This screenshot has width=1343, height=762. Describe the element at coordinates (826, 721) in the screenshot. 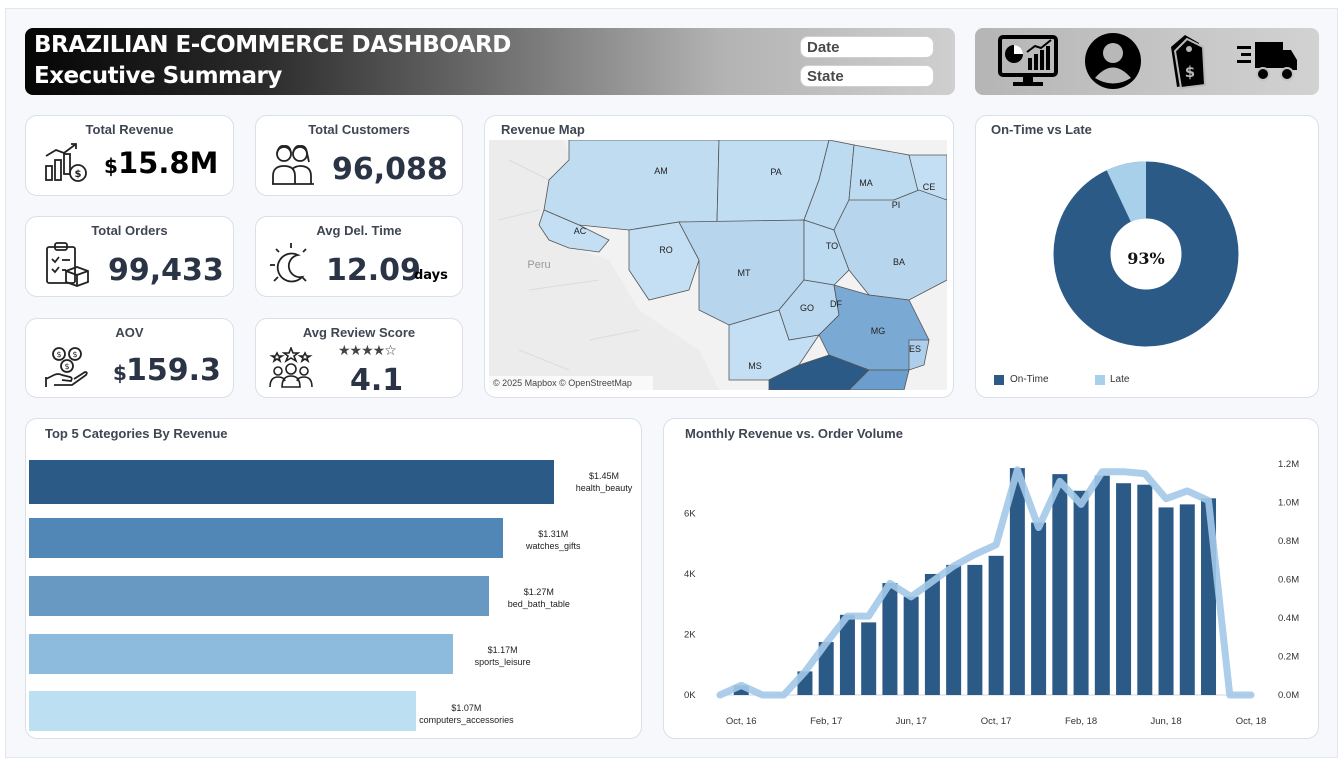

I see `x-tick-label: Feb, 17` at that location.